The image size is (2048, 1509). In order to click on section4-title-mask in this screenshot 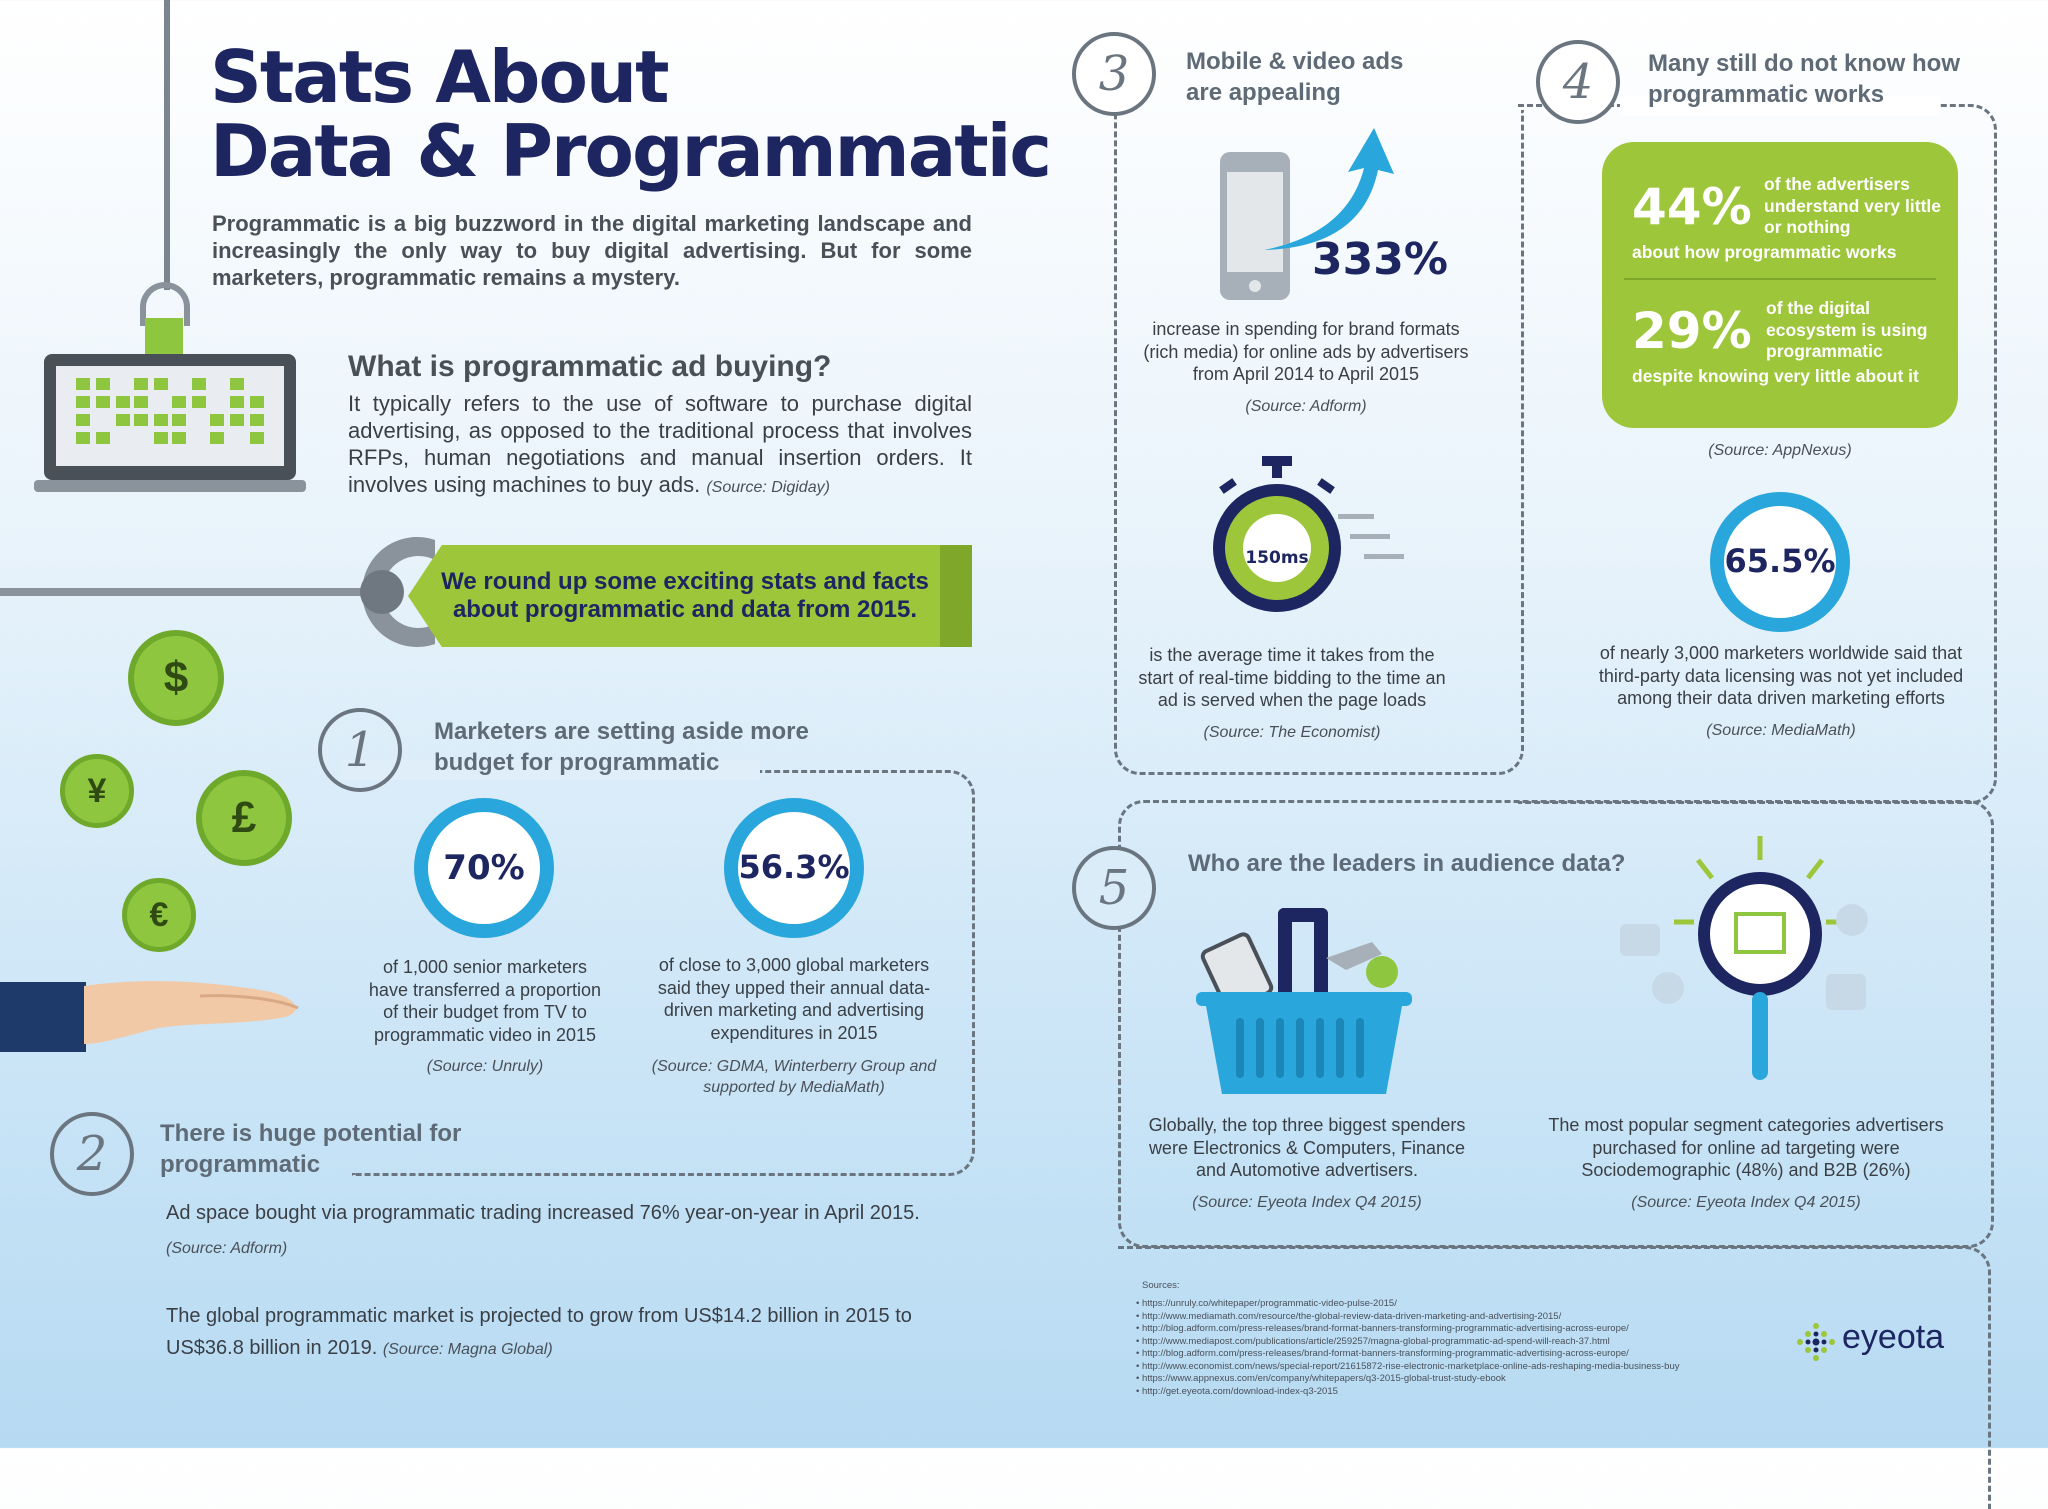, I will do `click(1780, 106)`.